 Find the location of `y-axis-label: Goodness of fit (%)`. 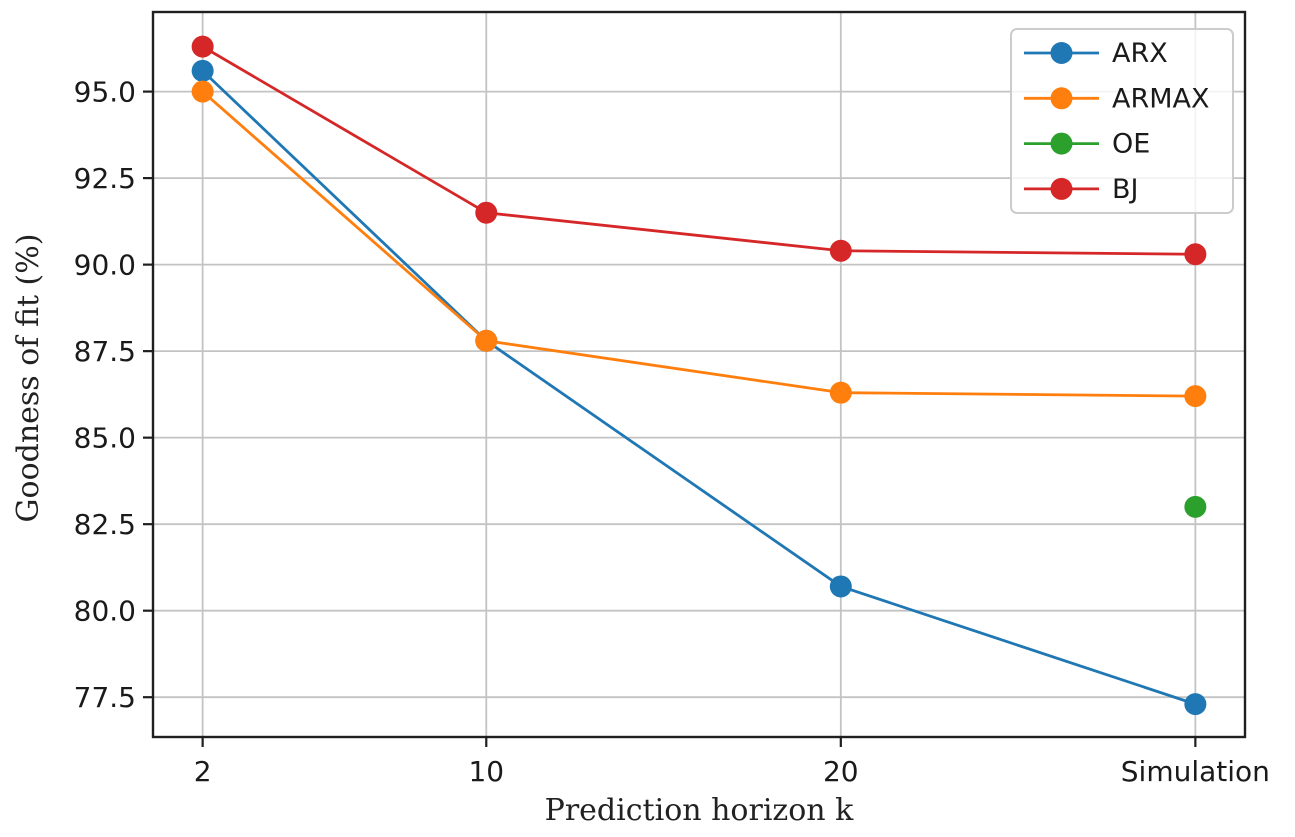

y-axis-label: Goodness of fit (%) is located at coordinates (28, 378).